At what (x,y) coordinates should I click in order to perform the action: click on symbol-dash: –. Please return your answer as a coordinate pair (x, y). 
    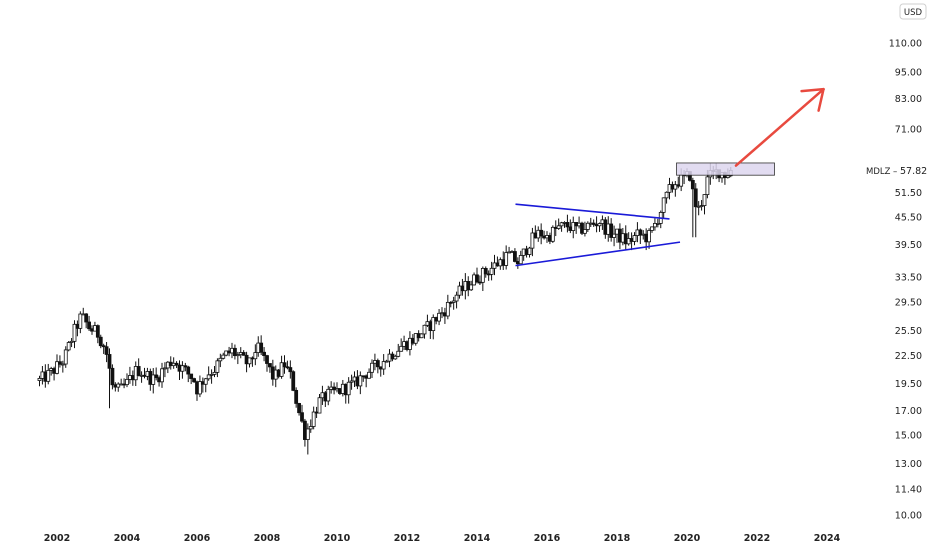
    Looking at the image, I should click on (895, 172).